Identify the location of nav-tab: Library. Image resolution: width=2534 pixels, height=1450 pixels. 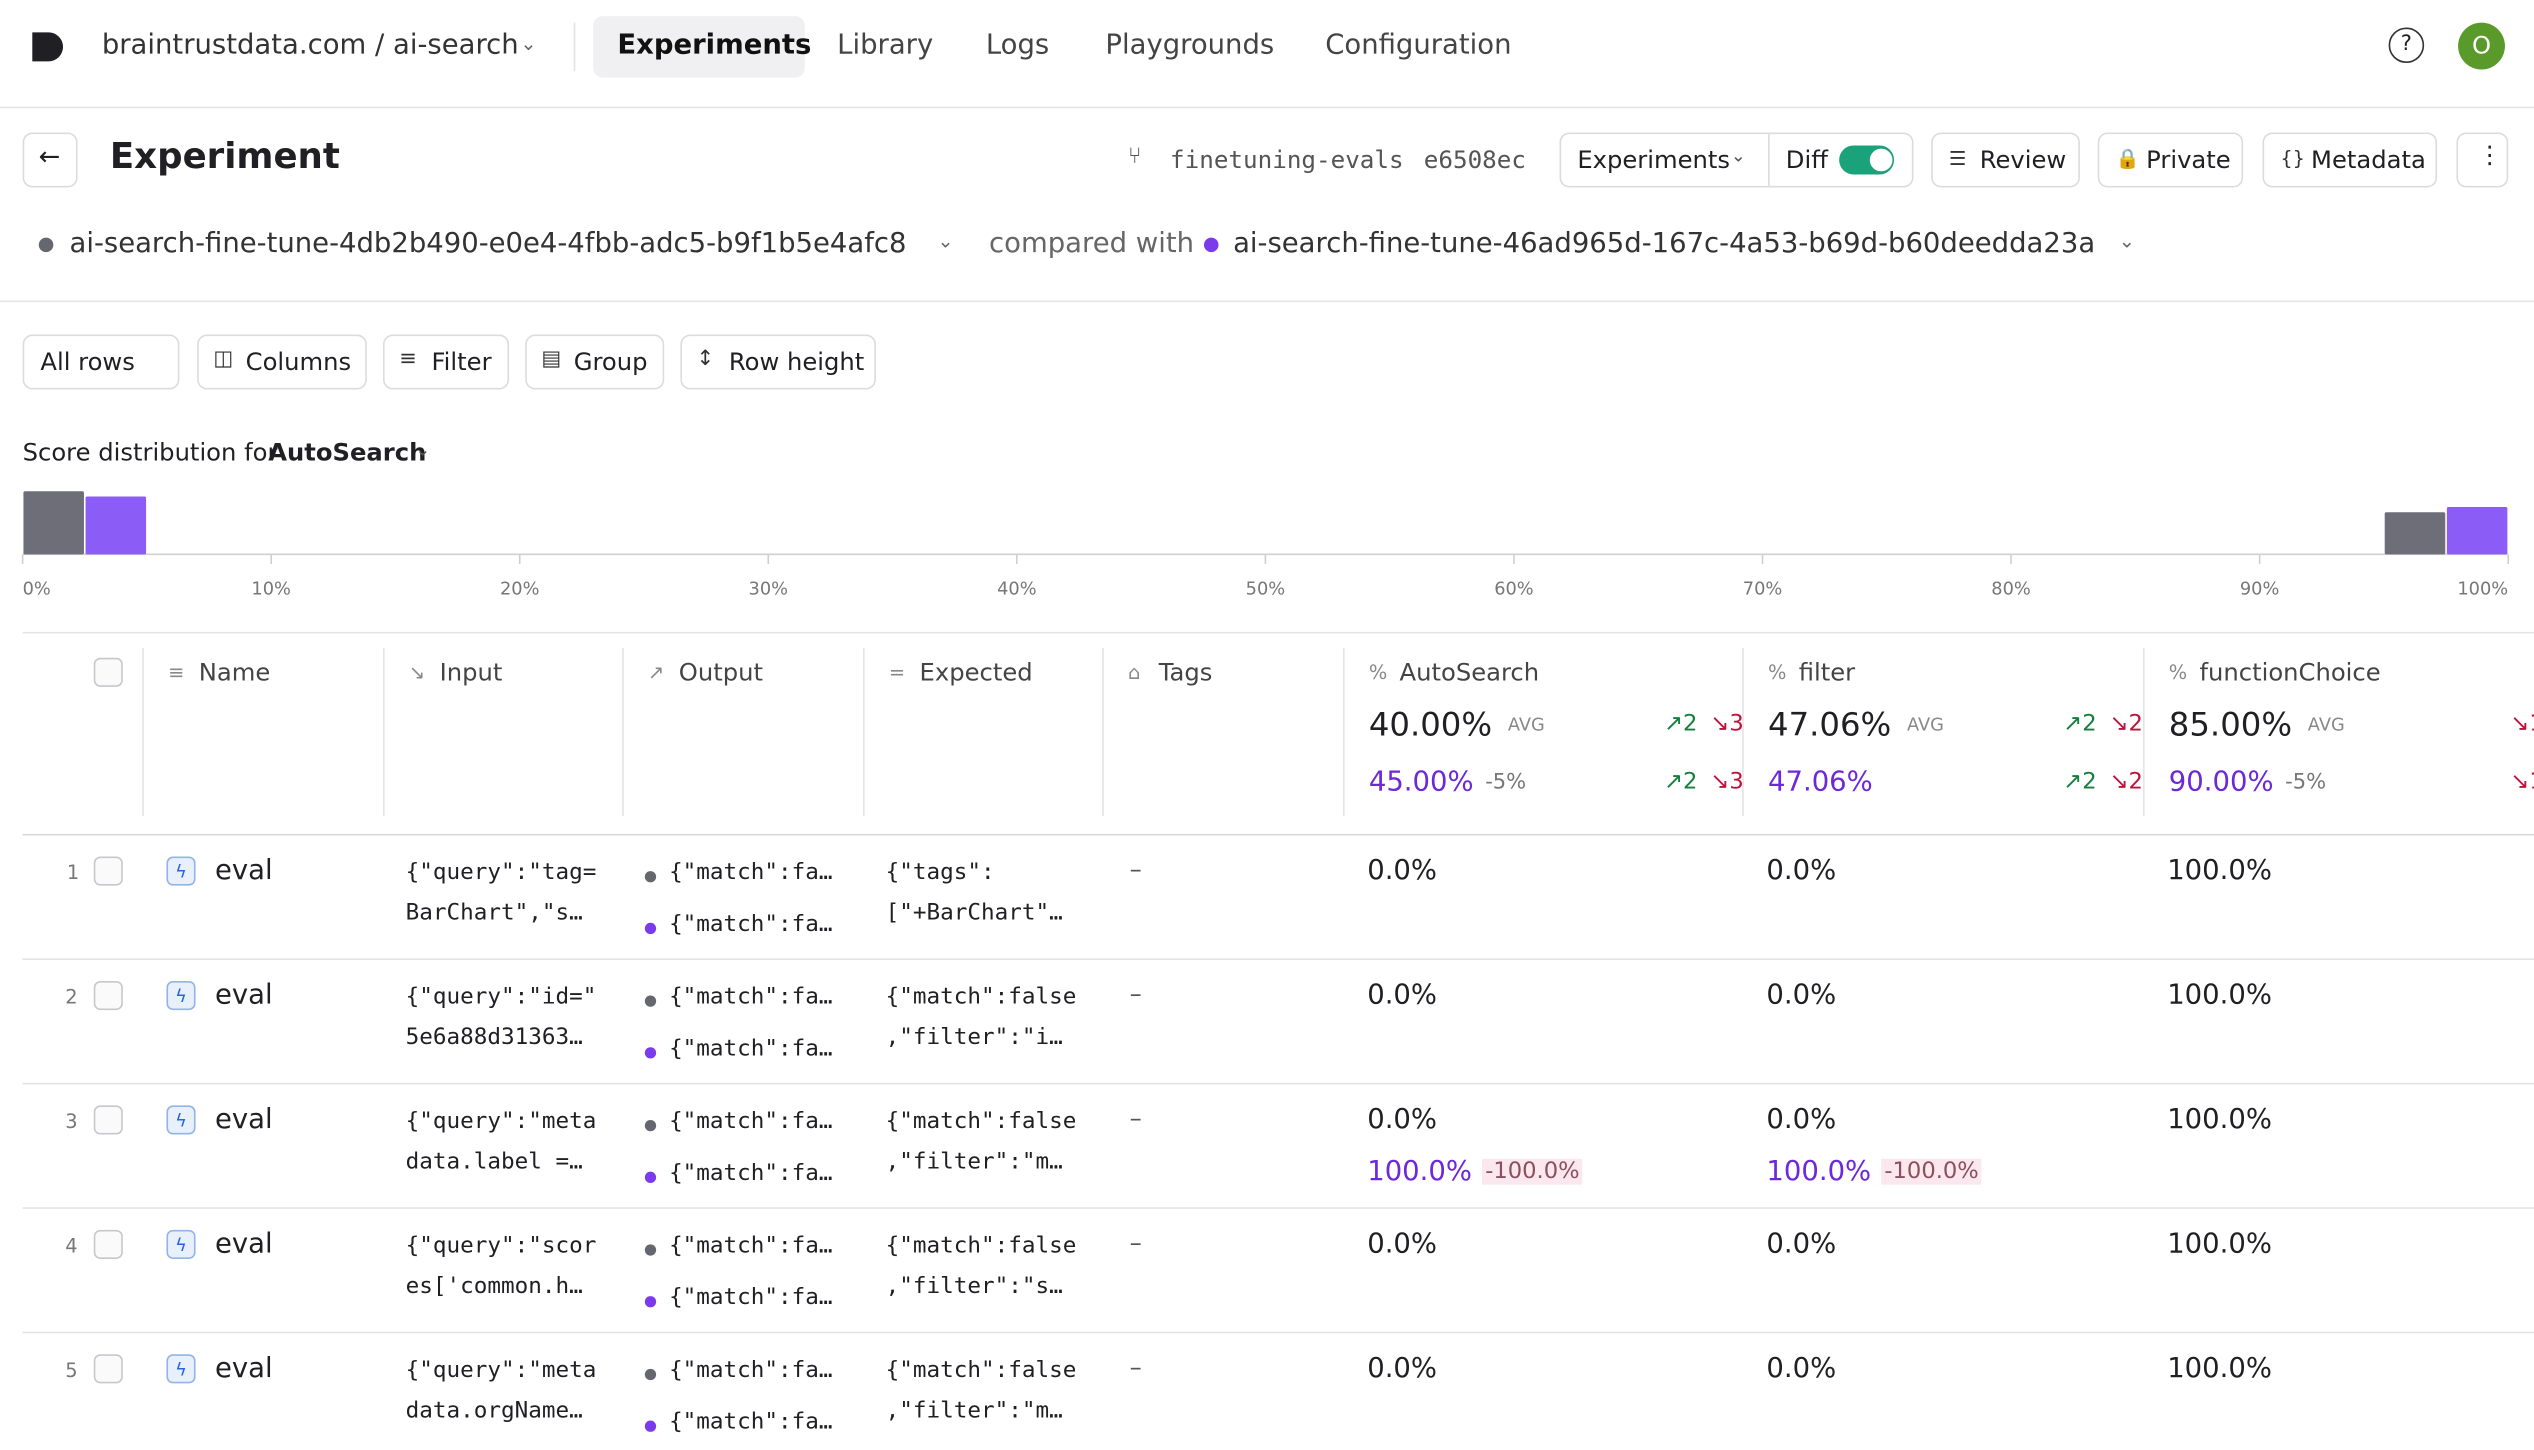
(885, 45).